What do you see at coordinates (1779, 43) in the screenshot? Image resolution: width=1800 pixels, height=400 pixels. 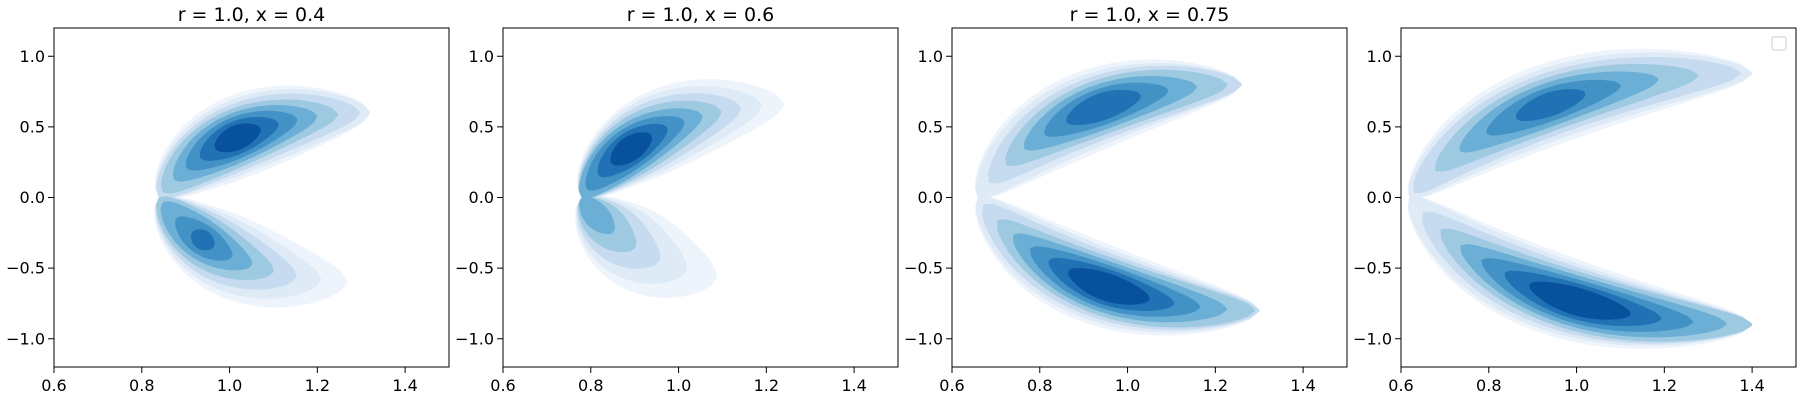 I see `legend-box` at bounding box center [1779, 43].